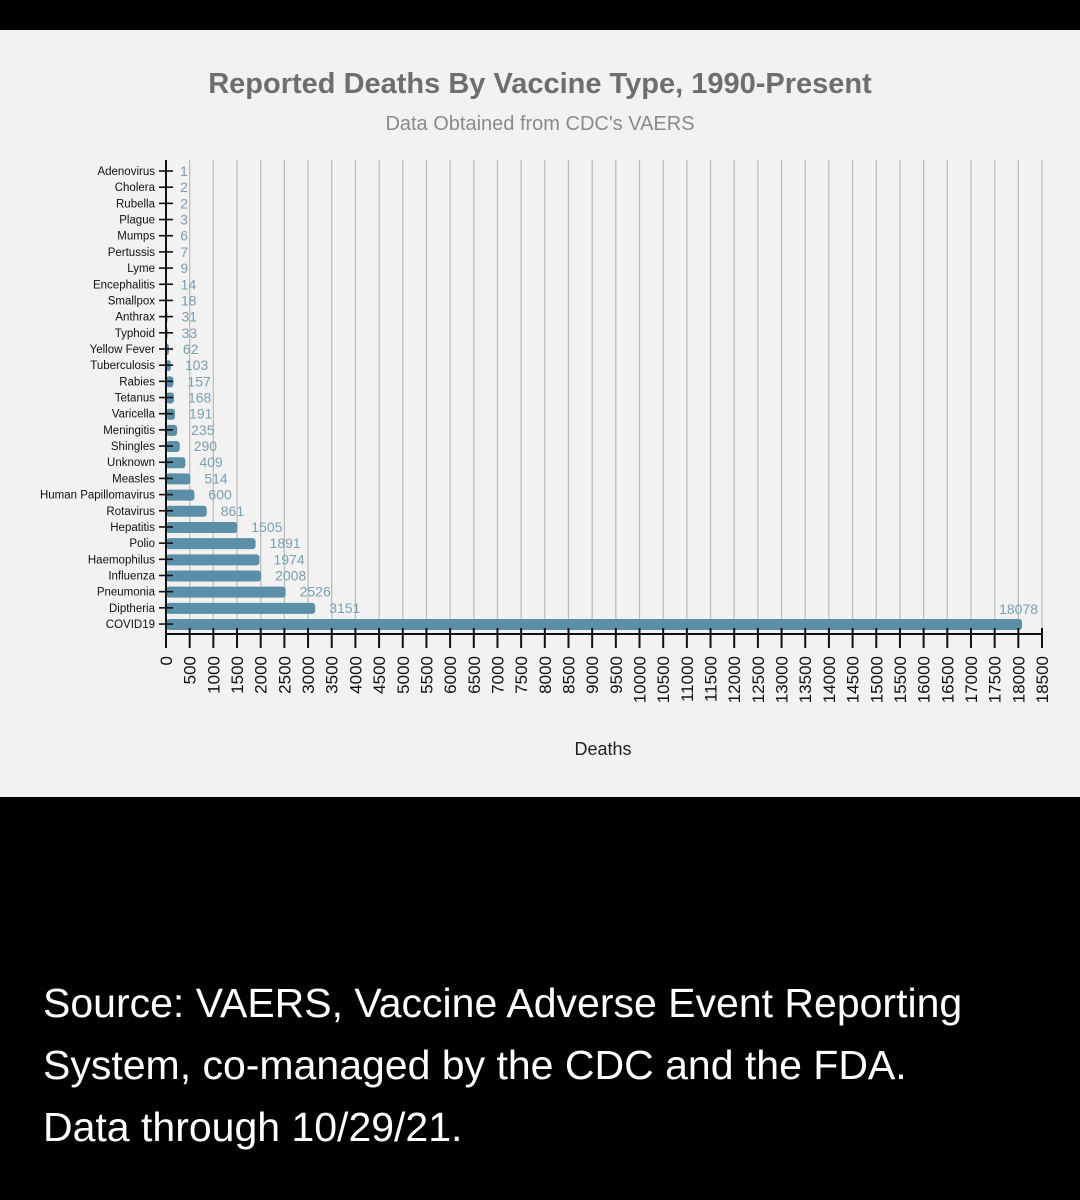 The image size is (1080, 1200). What do you see at coordinates (315, 592) in the screenshot?
I see `value-label: 2526` at bounding box center [315, 592].